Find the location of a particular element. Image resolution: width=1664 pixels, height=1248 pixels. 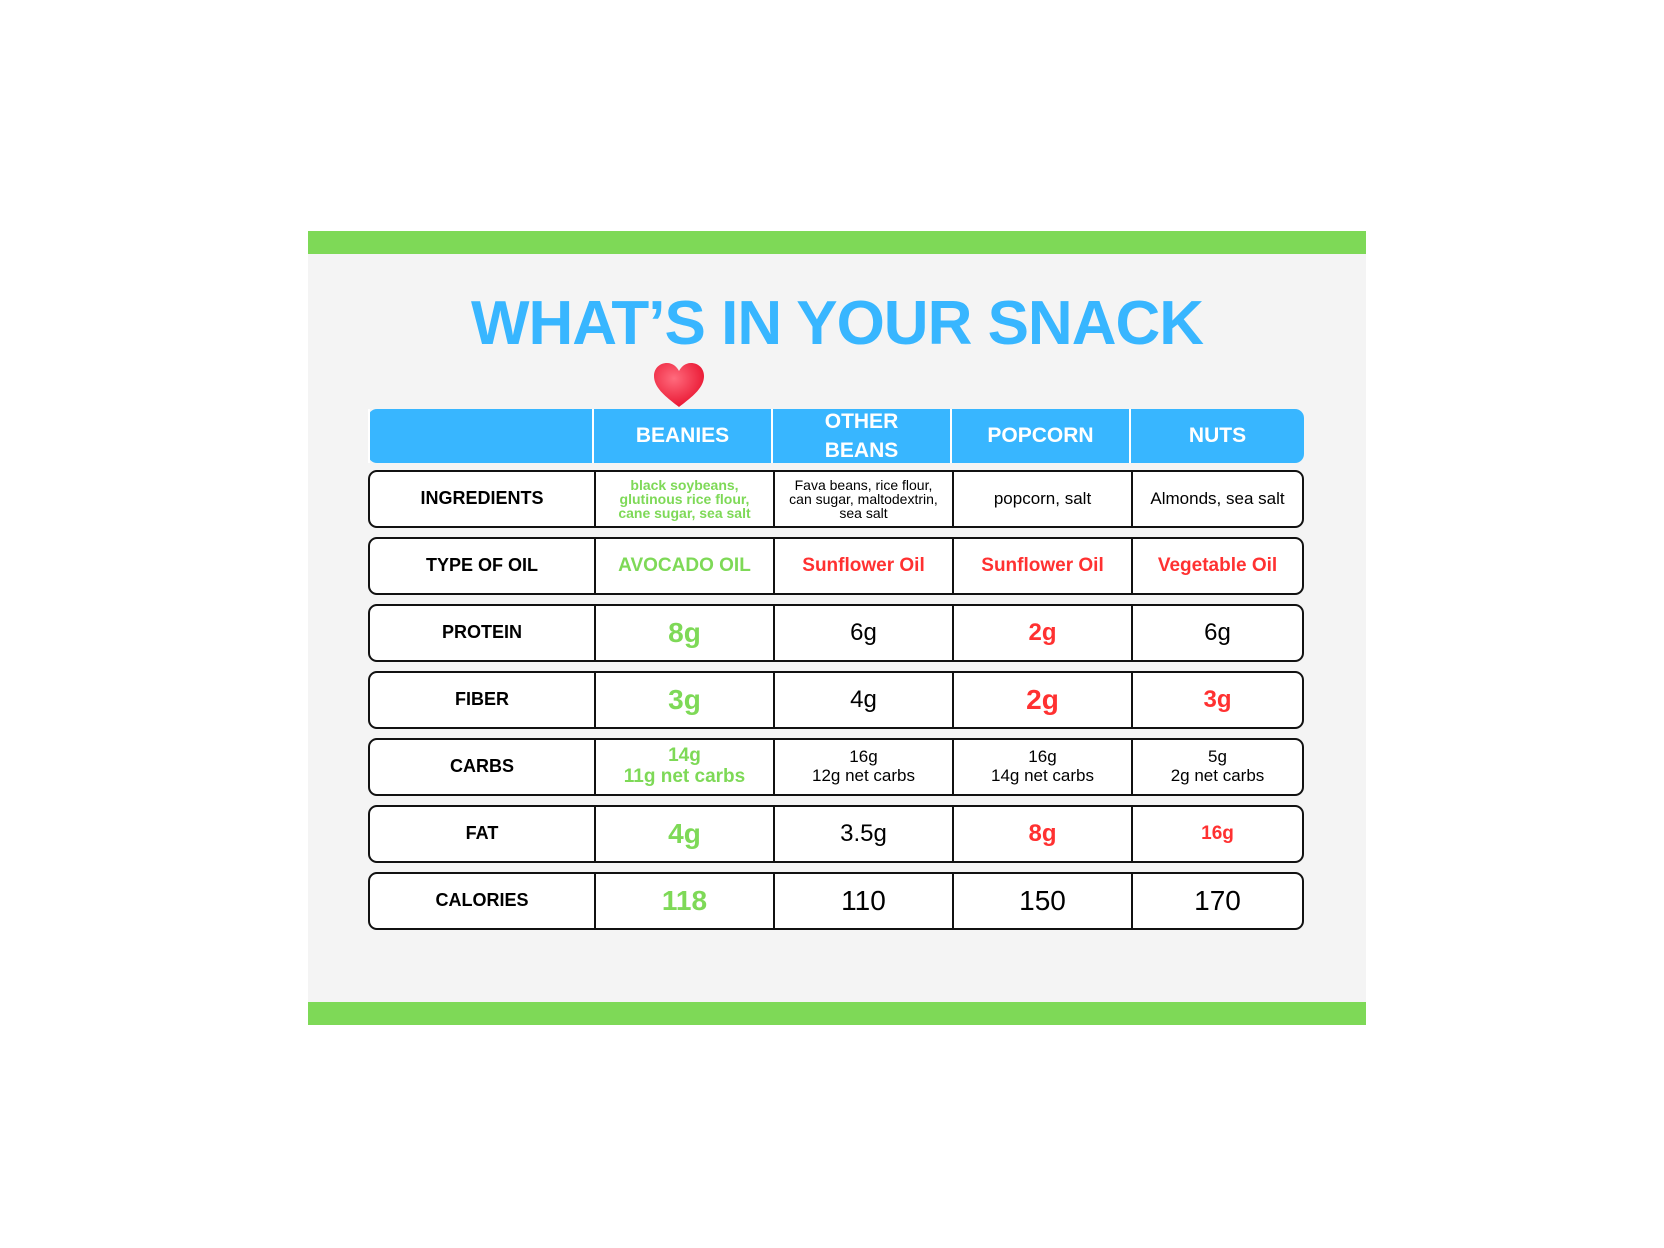

other-beans-carbs: 16g 12g net carbs is located at coordinates (862, 767).